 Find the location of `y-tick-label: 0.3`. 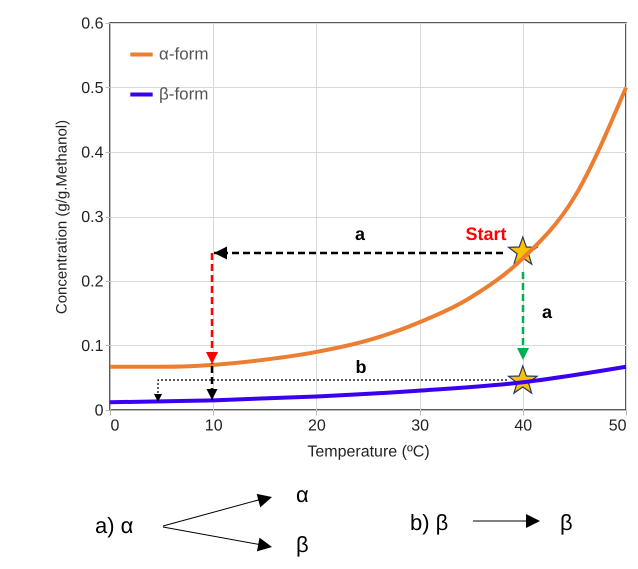

y-tick-label: 0.3 is located at coordinates (92, 217).